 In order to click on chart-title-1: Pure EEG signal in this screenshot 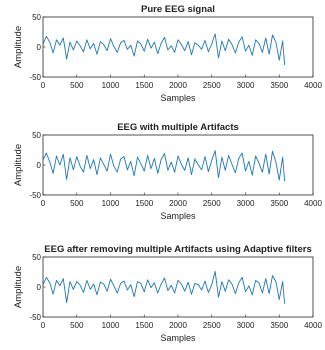, I will do `click(178, 9)`.